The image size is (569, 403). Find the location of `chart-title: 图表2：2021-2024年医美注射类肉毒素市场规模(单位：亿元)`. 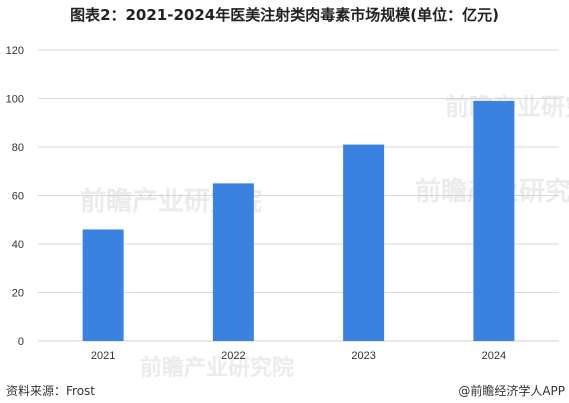

chart-title: 图表2：2021-2024年医美注射类肉毒素市场规模(单位：亿元) is located at coordinates (284, 15).